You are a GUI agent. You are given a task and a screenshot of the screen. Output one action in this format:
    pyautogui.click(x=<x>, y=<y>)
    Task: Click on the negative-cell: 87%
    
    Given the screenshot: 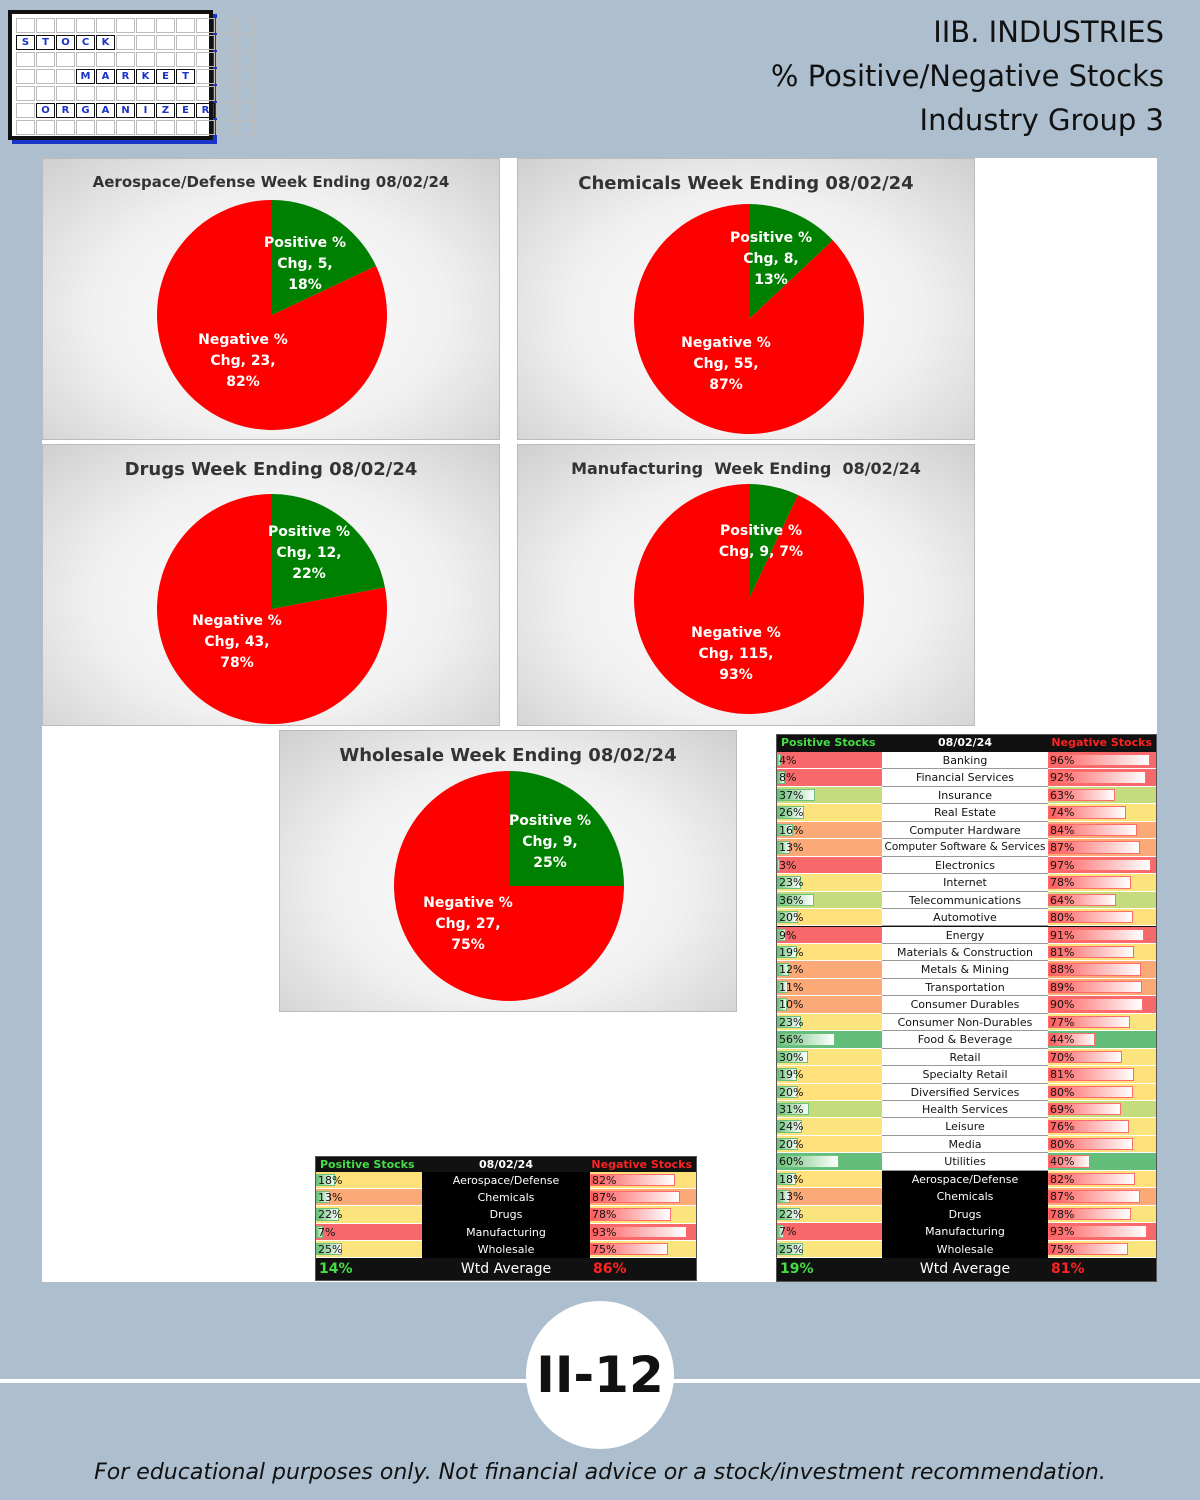 What is the action you would take?
    pyautogui.click(x=1102, y=848)
    